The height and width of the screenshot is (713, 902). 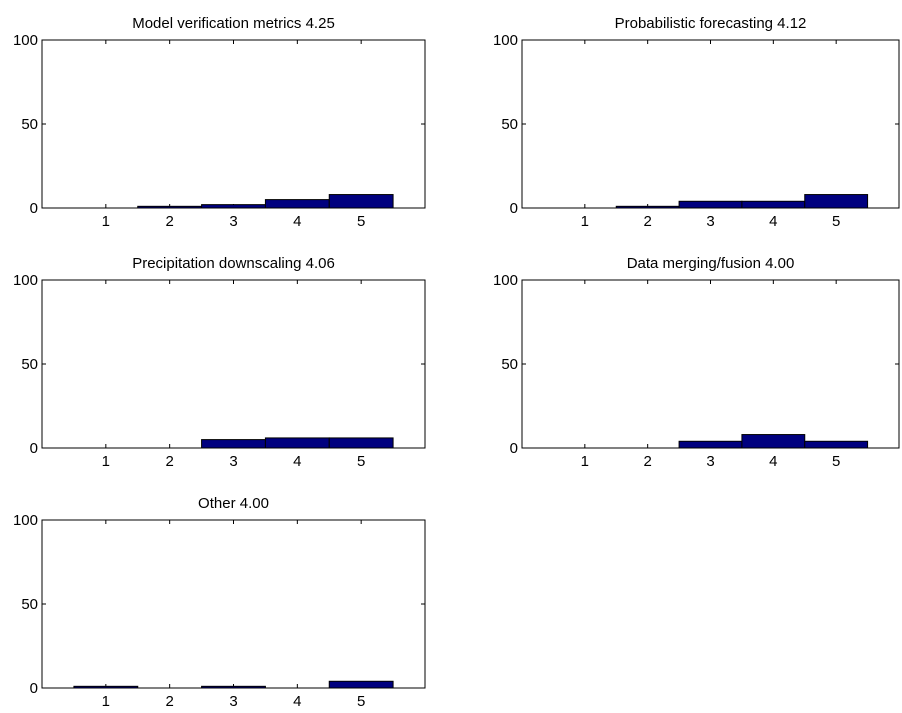 I want to click on chart-title: Probabilistic forecasting 4.12, so click(x=711, y=23).